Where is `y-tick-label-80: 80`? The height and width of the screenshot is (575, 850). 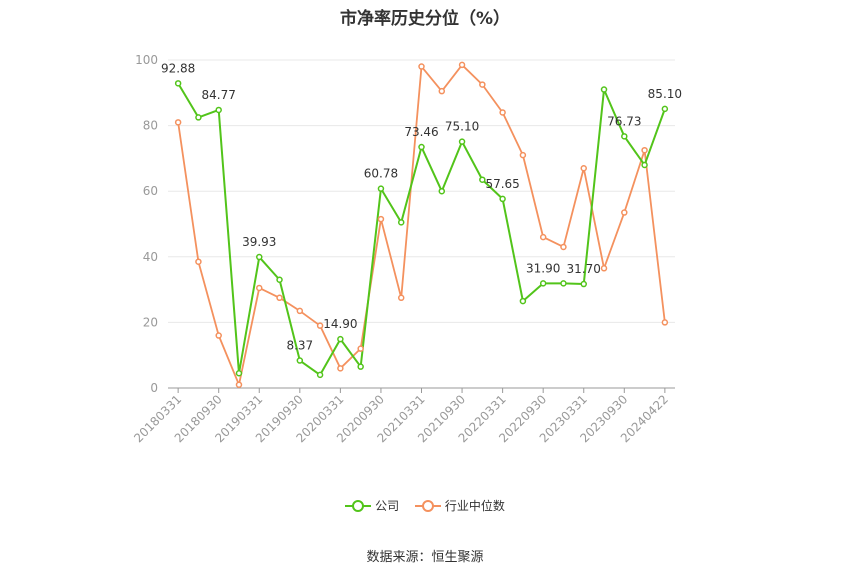
y-tick-label-80: 80 is located at coordinates (150, 126).